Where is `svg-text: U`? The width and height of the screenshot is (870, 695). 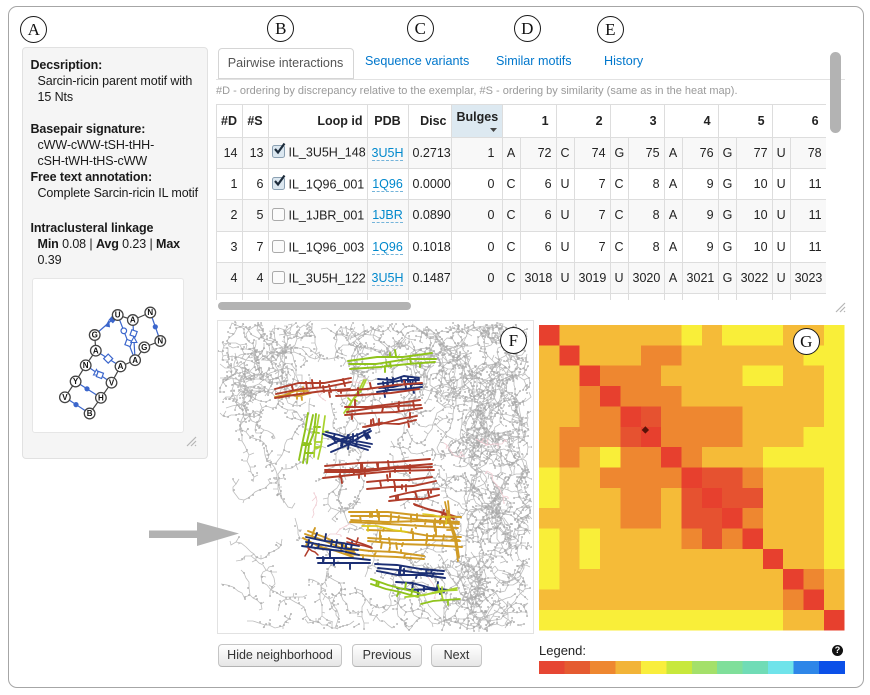 svg-text: U is located at coordinates (117, 315).